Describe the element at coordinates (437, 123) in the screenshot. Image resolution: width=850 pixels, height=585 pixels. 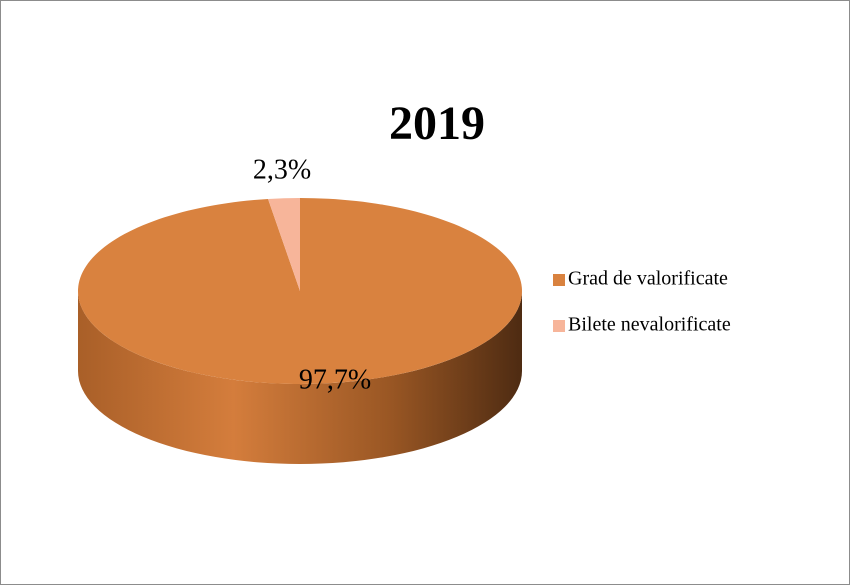
I see `chart-title: 2019` at that location.